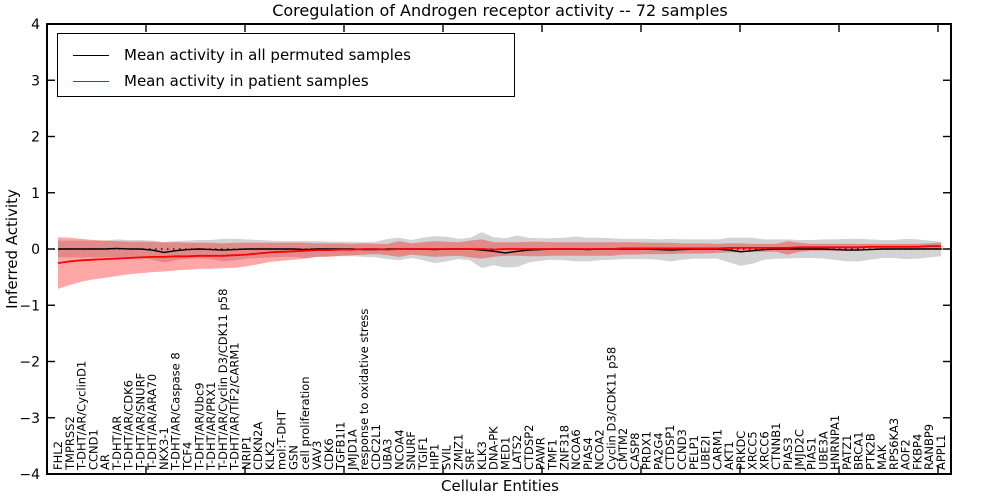 Image resolution: width=1000 pixels, height=500 pixels. Describe the element at coordinates (729, 455) in the screenshot. I see `x-category-label: AKT1` at that location.